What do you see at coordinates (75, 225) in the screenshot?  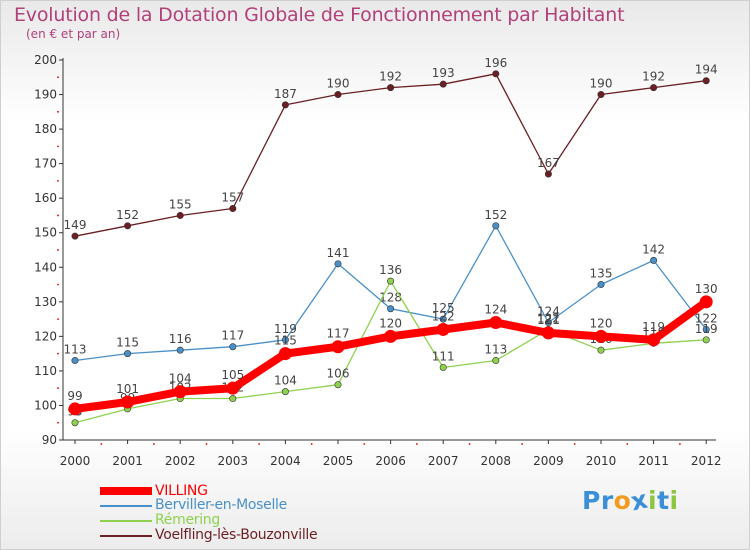 I see `data-label: 149` at bounding box center [75, 225].